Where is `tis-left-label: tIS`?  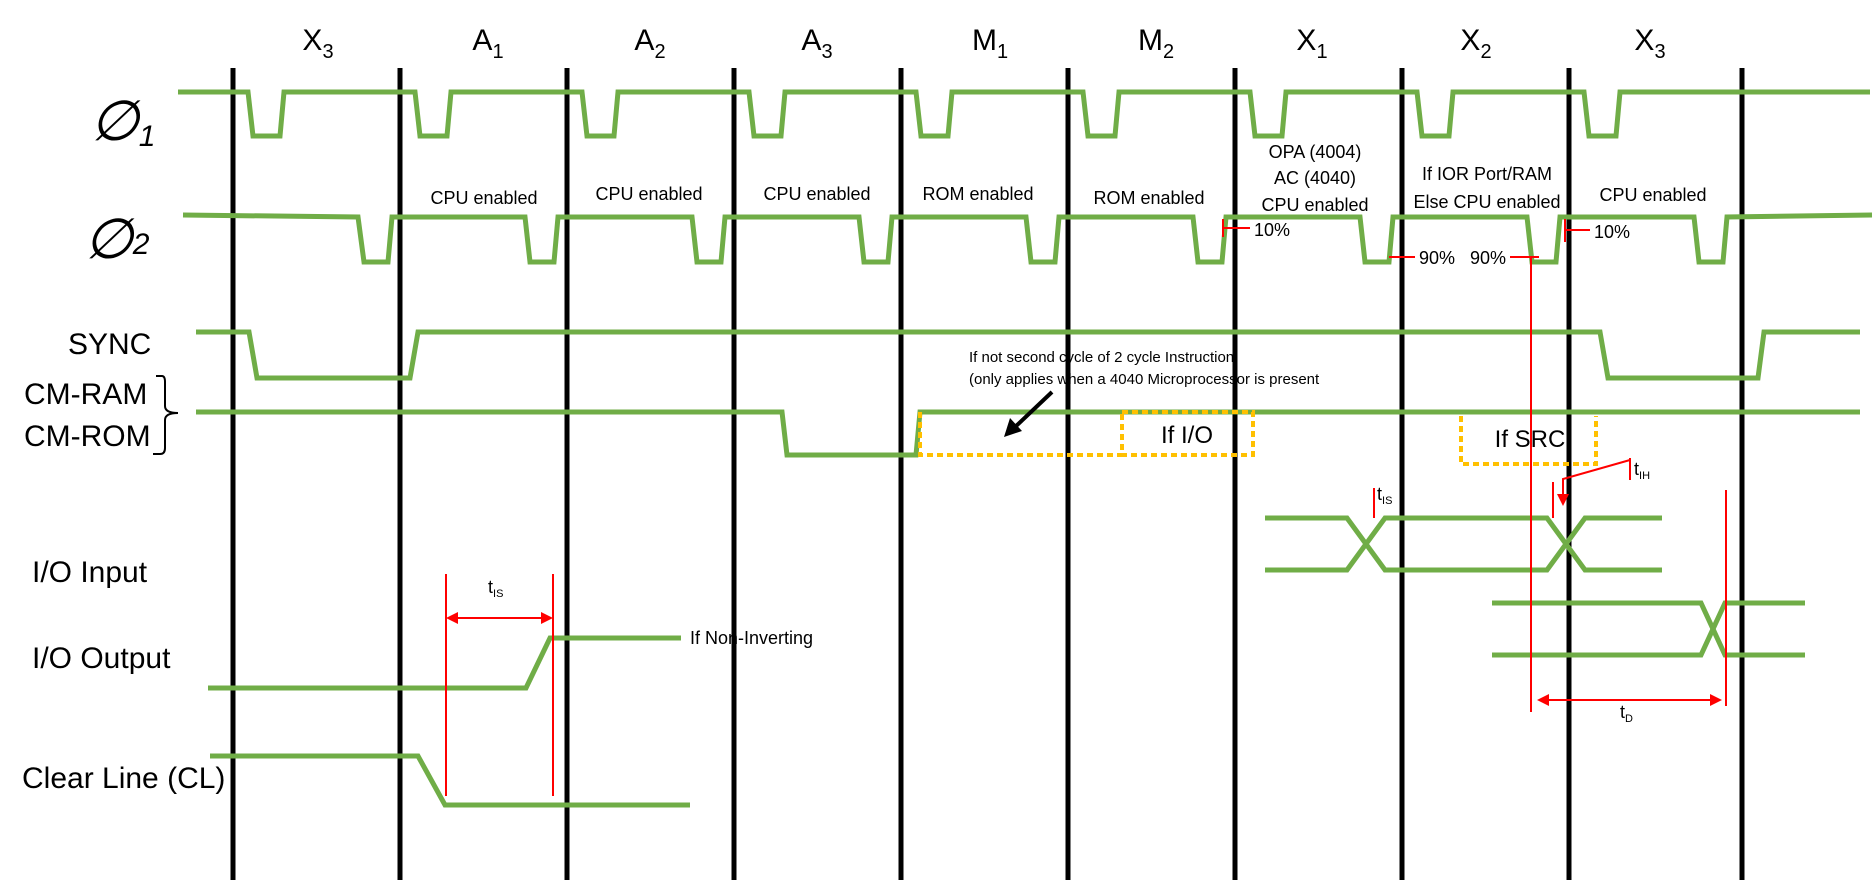
tis-left-label: tIS is located at coordinates (495, 588).